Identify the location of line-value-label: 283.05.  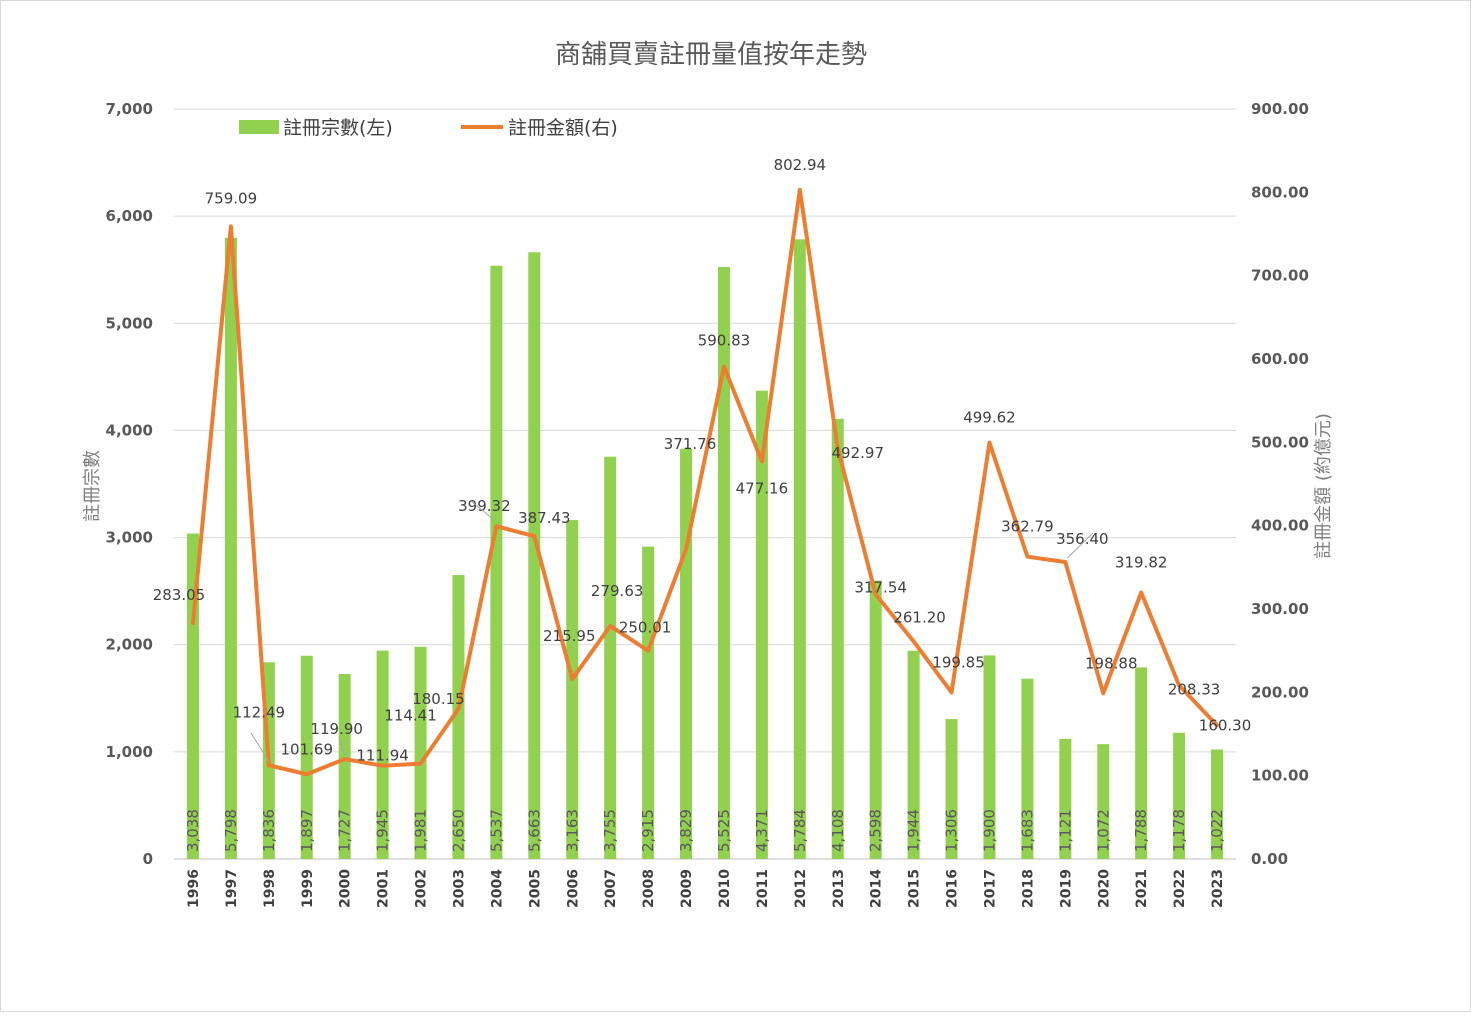
(179, 595).